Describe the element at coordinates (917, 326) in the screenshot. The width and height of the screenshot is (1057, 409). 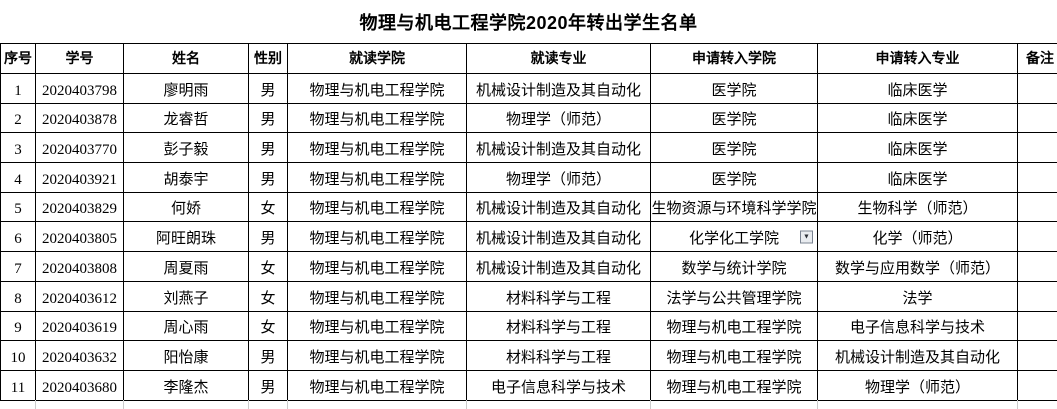
I see `cell-target-major: 电子信息科学与技术` at that location.